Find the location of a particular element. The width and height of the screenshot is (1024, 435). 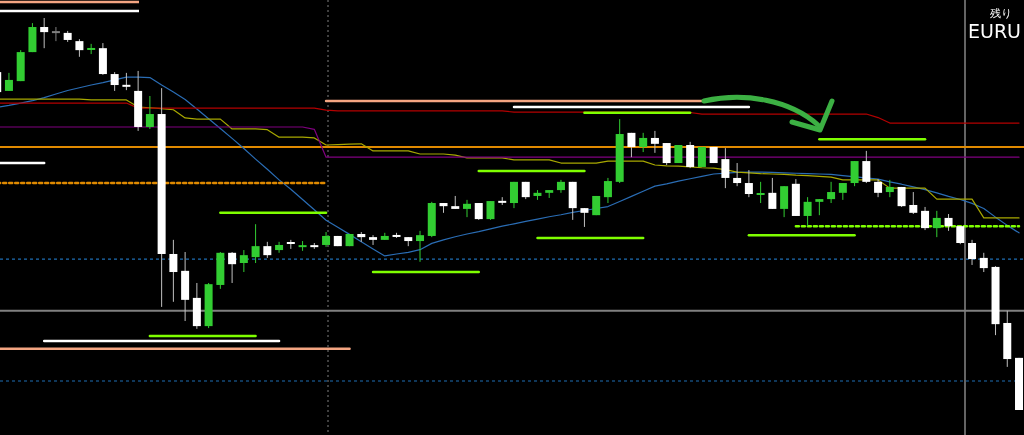

annotation: 残り is located at coordinates (1001, 13).